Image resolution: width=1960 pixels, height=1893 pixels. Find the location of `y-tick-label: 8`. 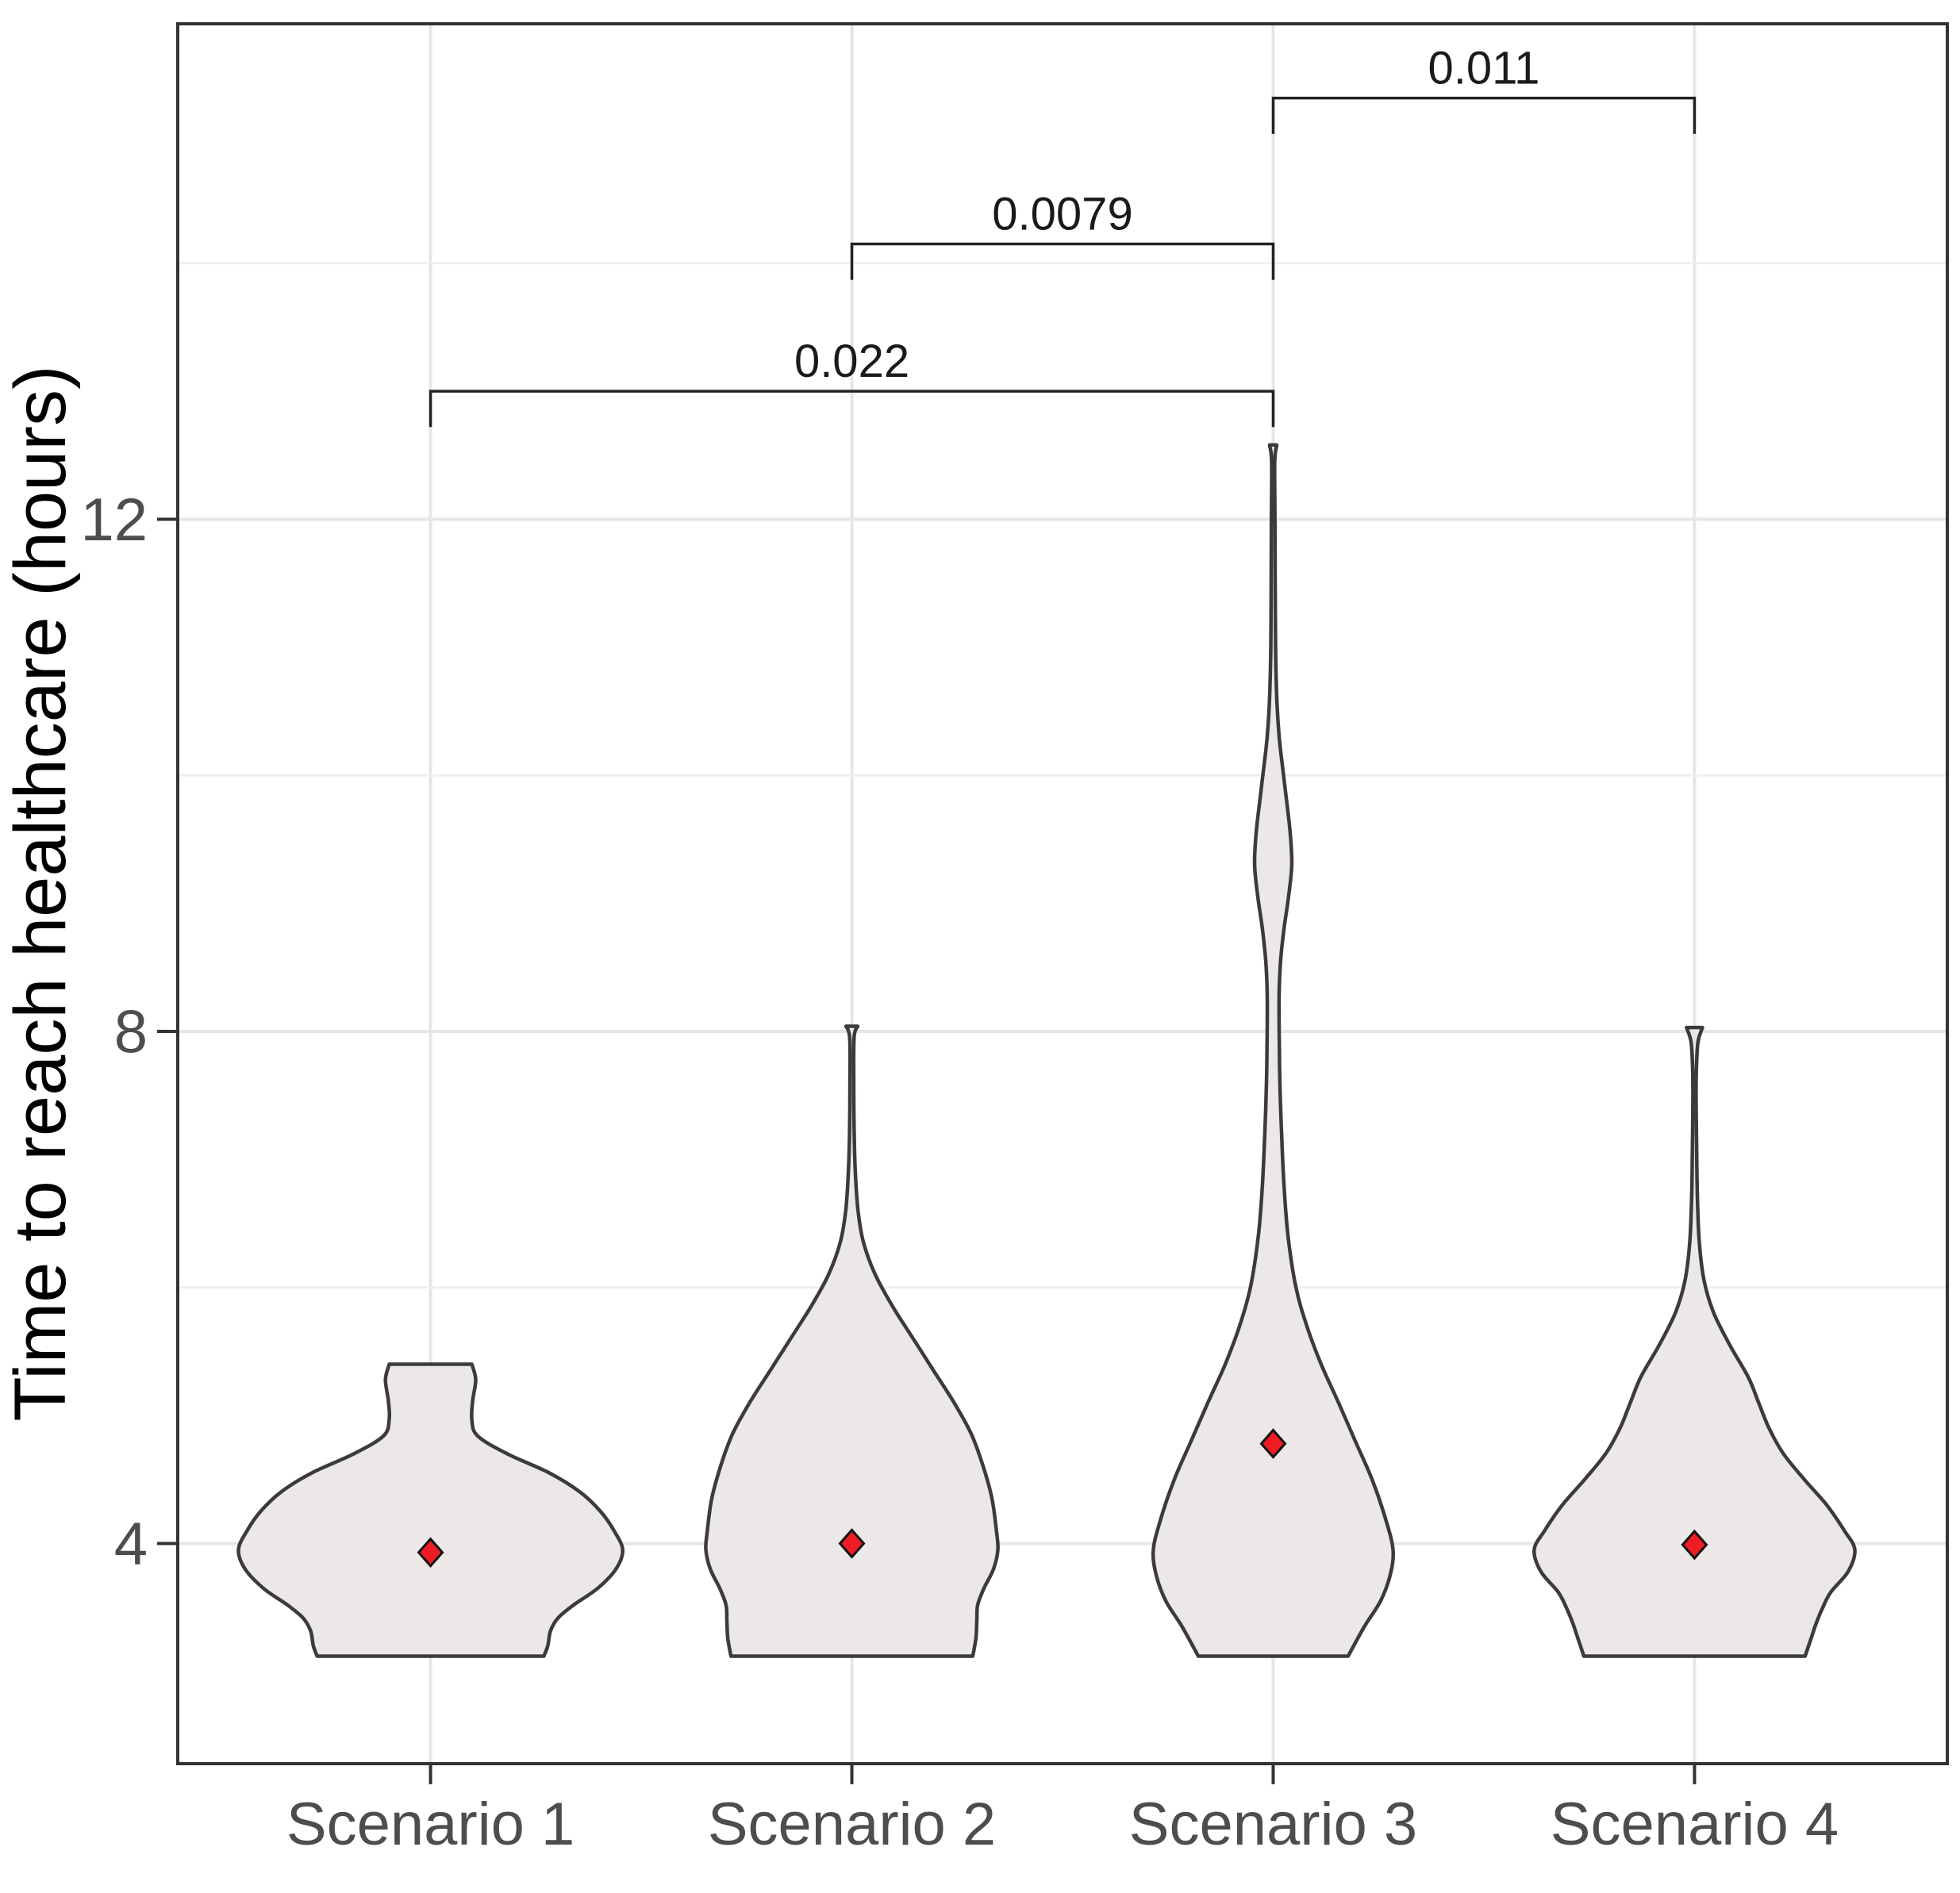

y-tick-label: 8 is located at coordinates (131, 1032).